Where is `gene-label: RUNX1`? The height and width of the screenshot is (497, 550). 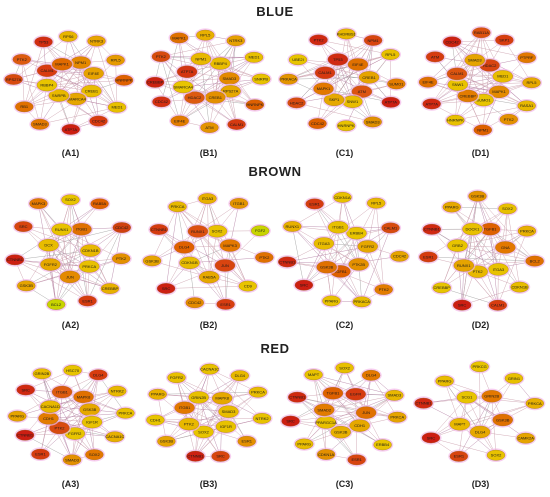 gene-label: RUNX1 is located at coordinates (293, 226).